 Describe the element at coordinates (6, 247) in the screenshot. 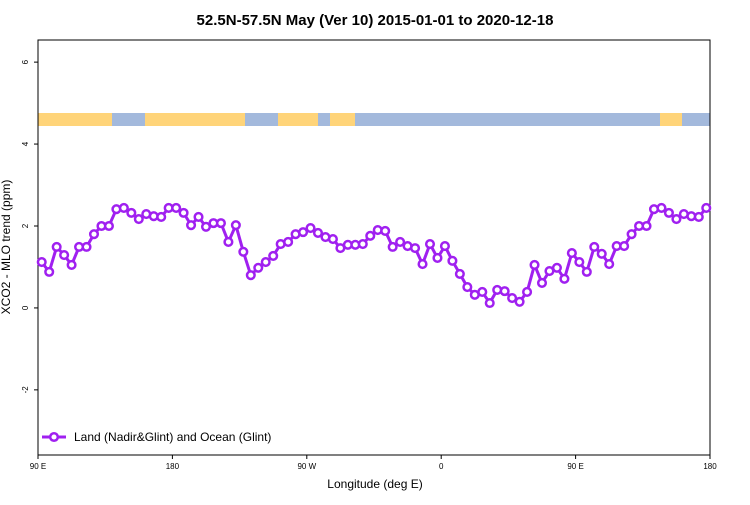

I see `y-axis-label: XCO2 - MLO trend (ppm)` at that location.